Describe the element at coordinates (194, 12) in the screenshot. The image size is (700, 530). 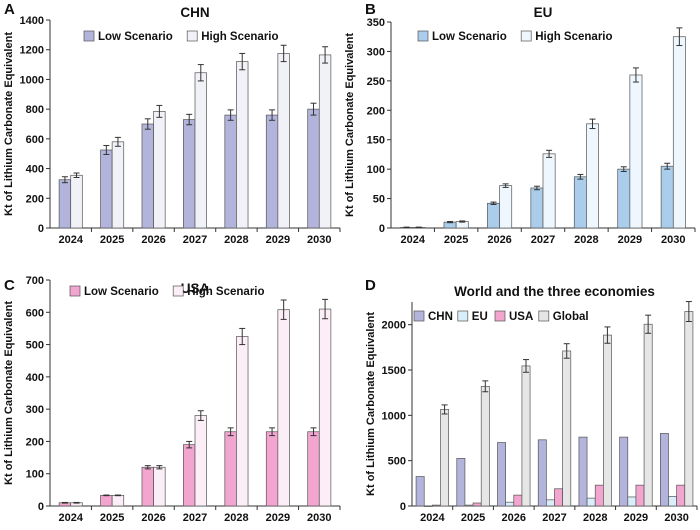
I see `panel-title: CHN` at that location.